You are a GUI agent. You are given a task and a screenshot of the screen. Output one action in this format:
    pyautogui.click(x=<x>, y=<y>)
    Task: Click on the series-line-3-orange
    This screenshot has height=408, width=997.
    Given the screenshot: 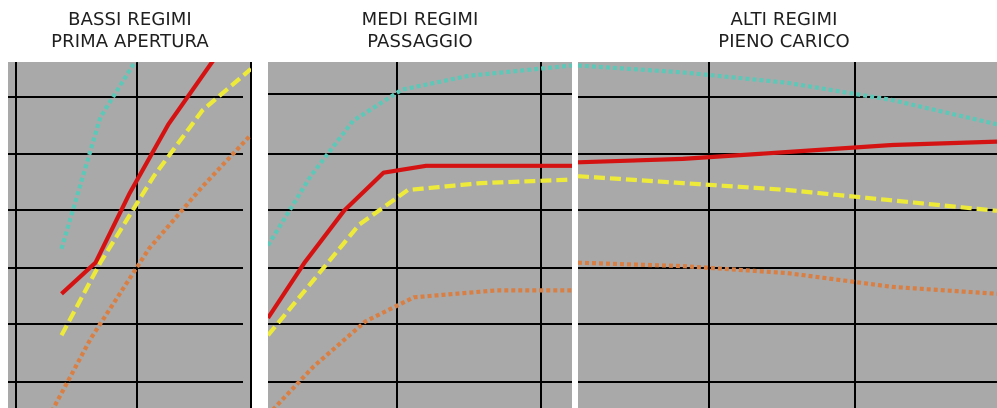 What is the action you would take?
    pyautogui.click(x=787, y=278)
    